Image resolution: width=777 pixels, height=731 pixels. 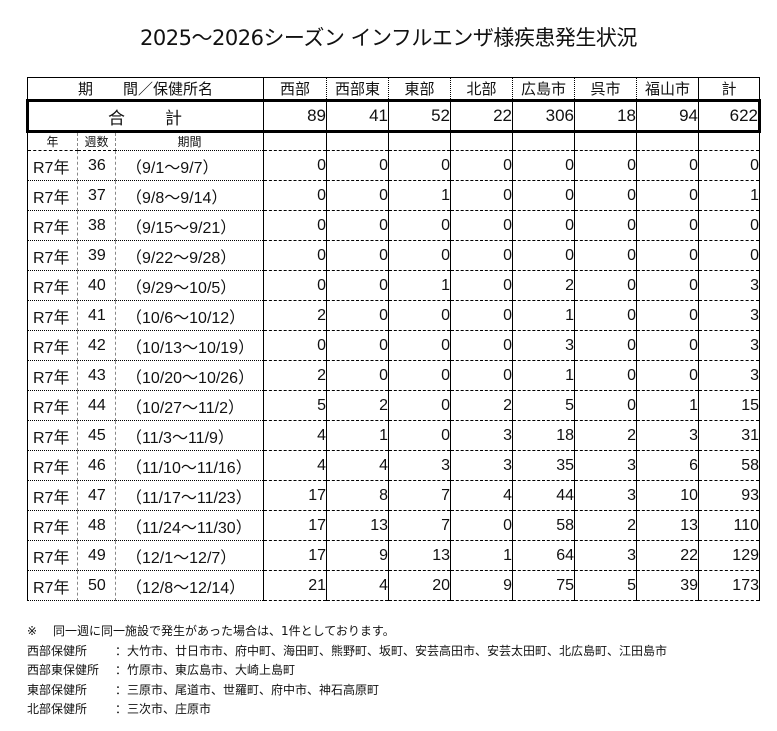 What do you see at coordinates (145, 116) in the screenshot?
I see `total-label: 合 計` at bounding box center [145, 116].